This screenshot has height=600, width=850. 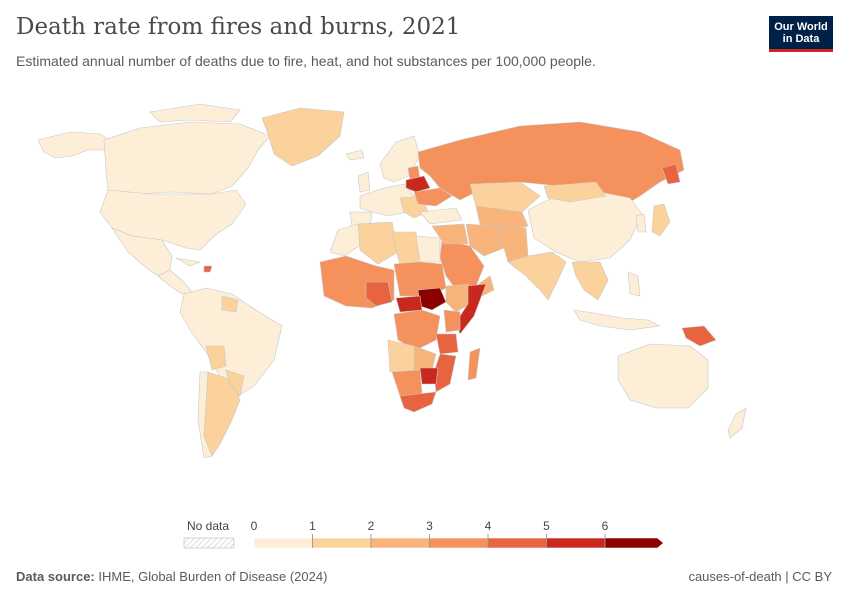 What do you see at coordinates (188, 262) in the screenshot?
I see `region-cuba` at bounding box center [188, 262].